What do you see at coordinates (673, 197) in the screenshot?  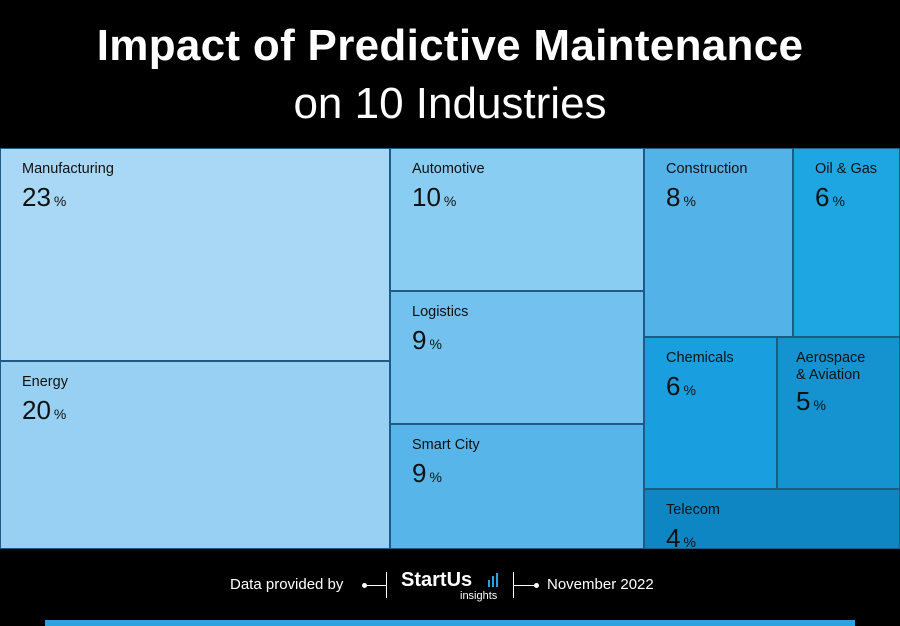 I see `tile-value-number: 8` at bounding box center [673, 197].